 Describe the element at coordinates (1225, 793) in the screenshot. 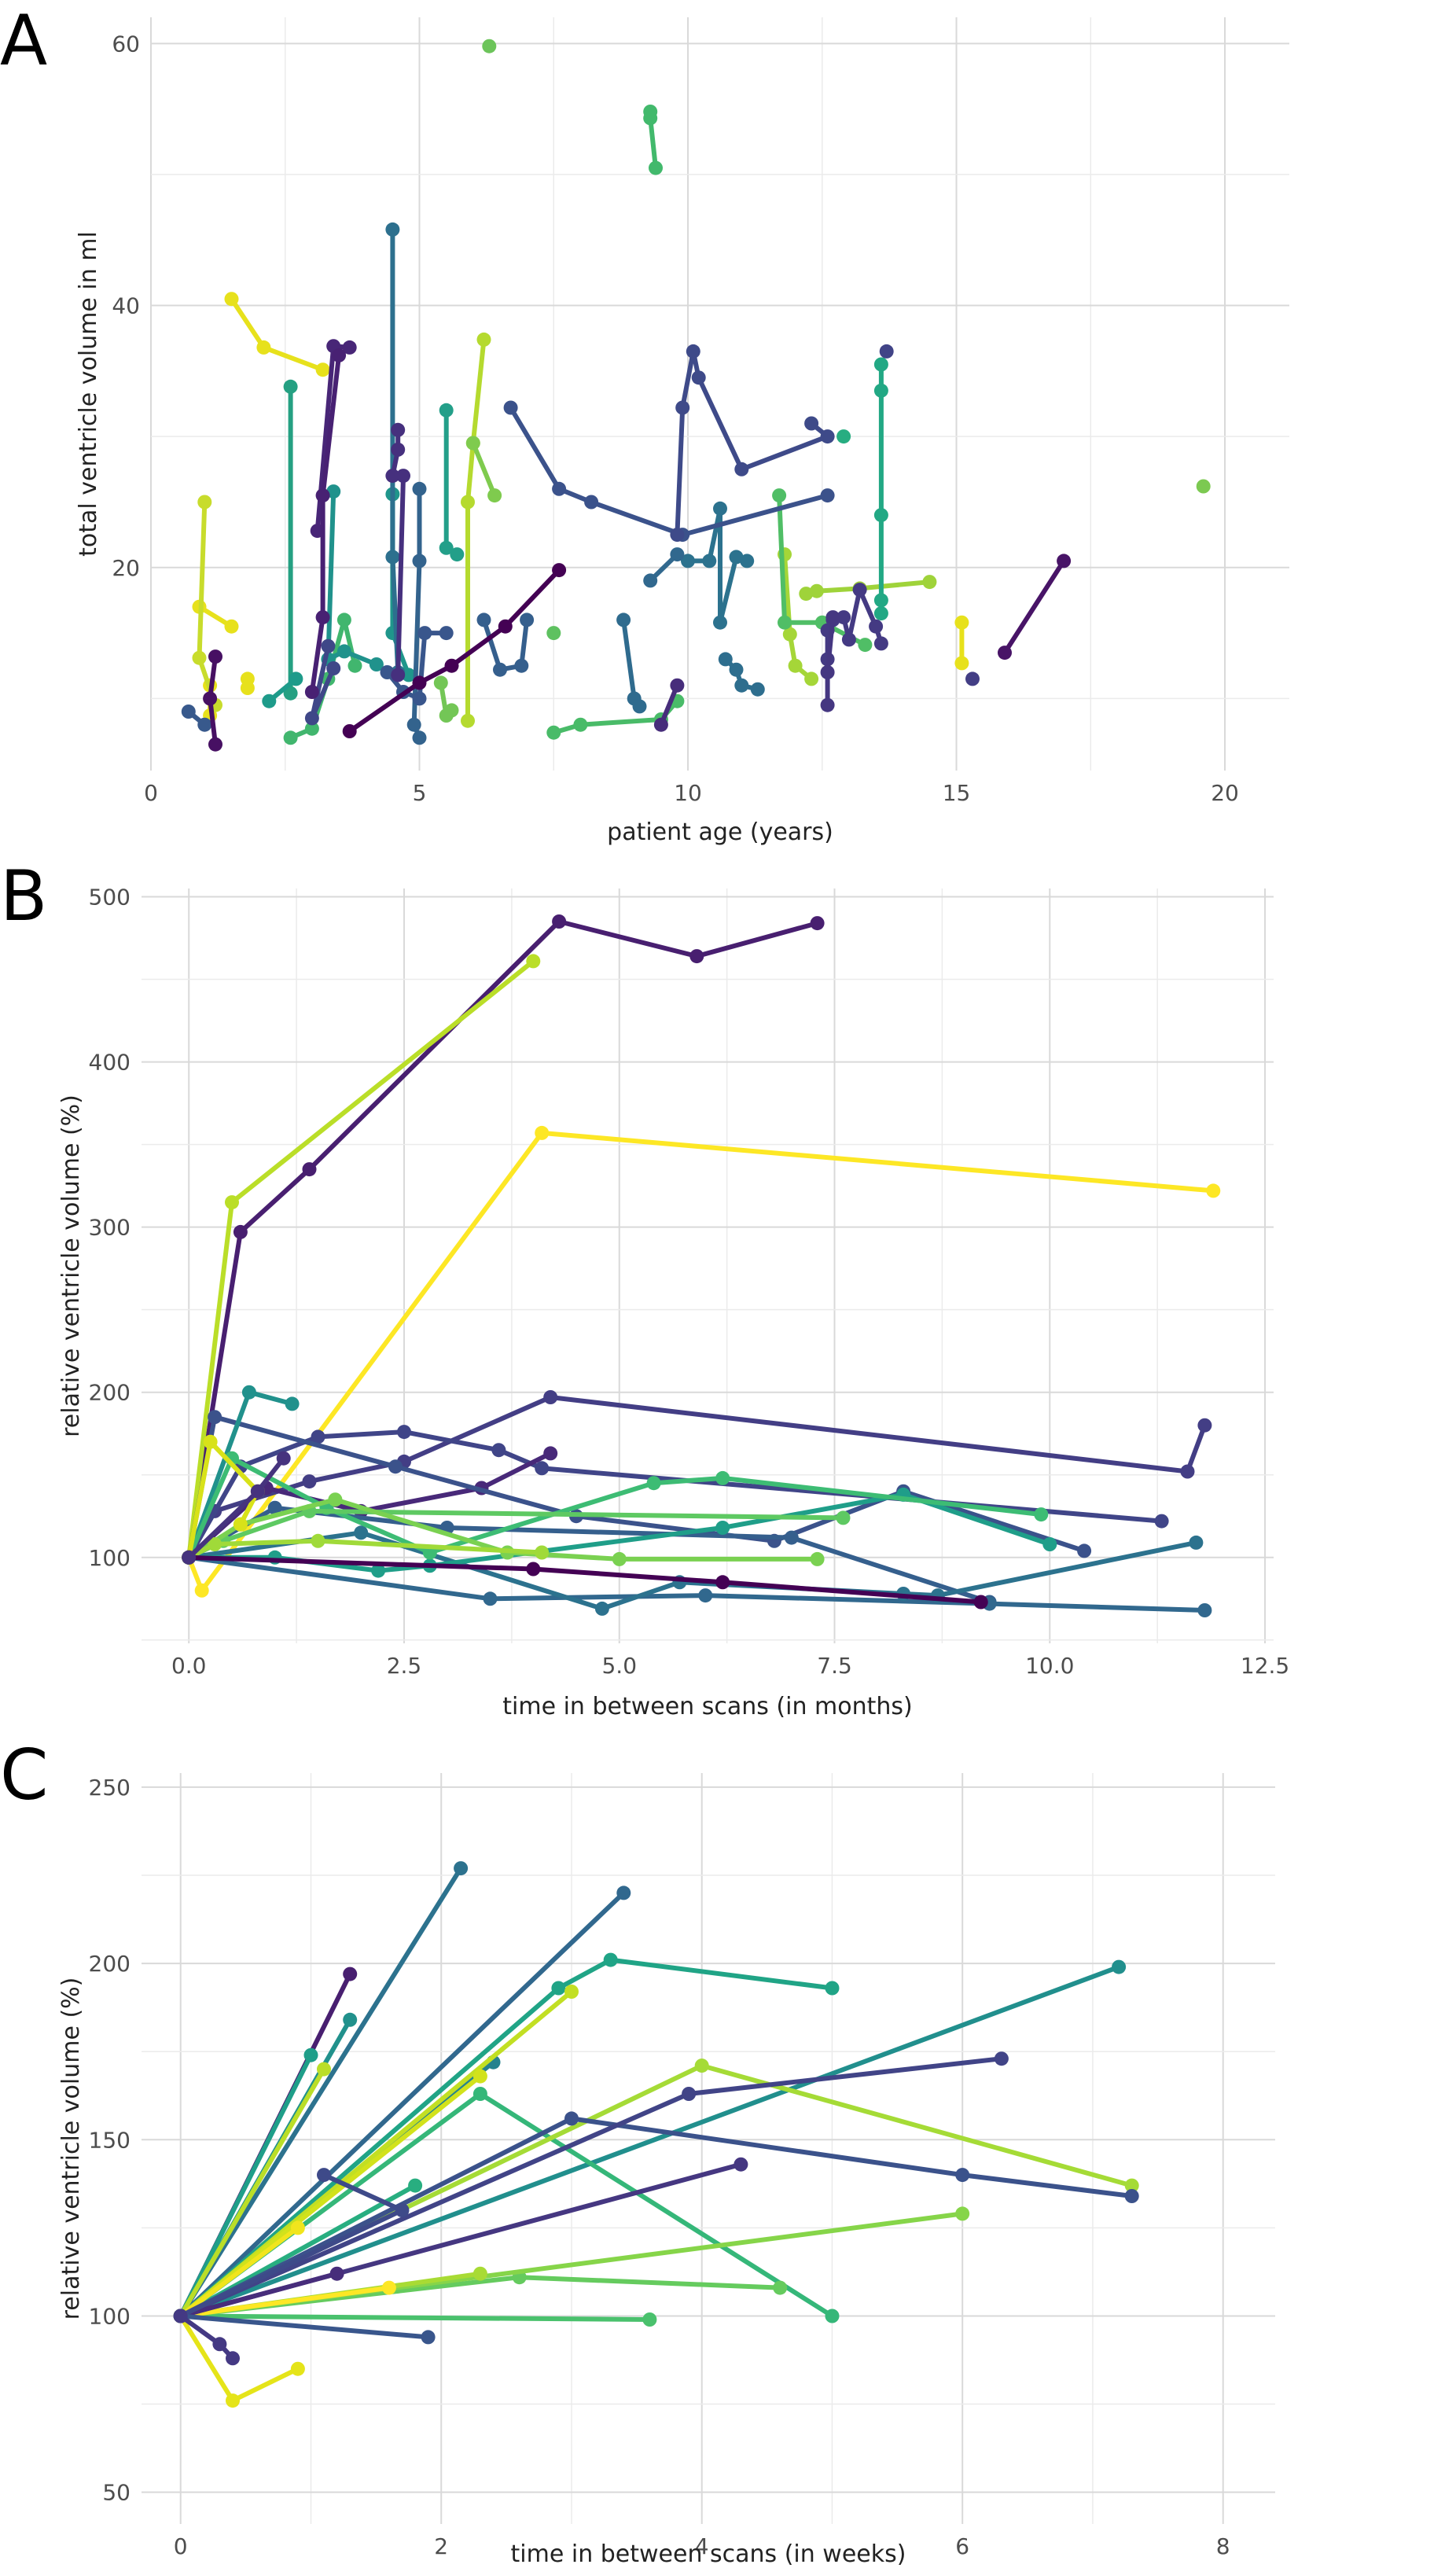

I see `x-tick-label: 20` at that location.